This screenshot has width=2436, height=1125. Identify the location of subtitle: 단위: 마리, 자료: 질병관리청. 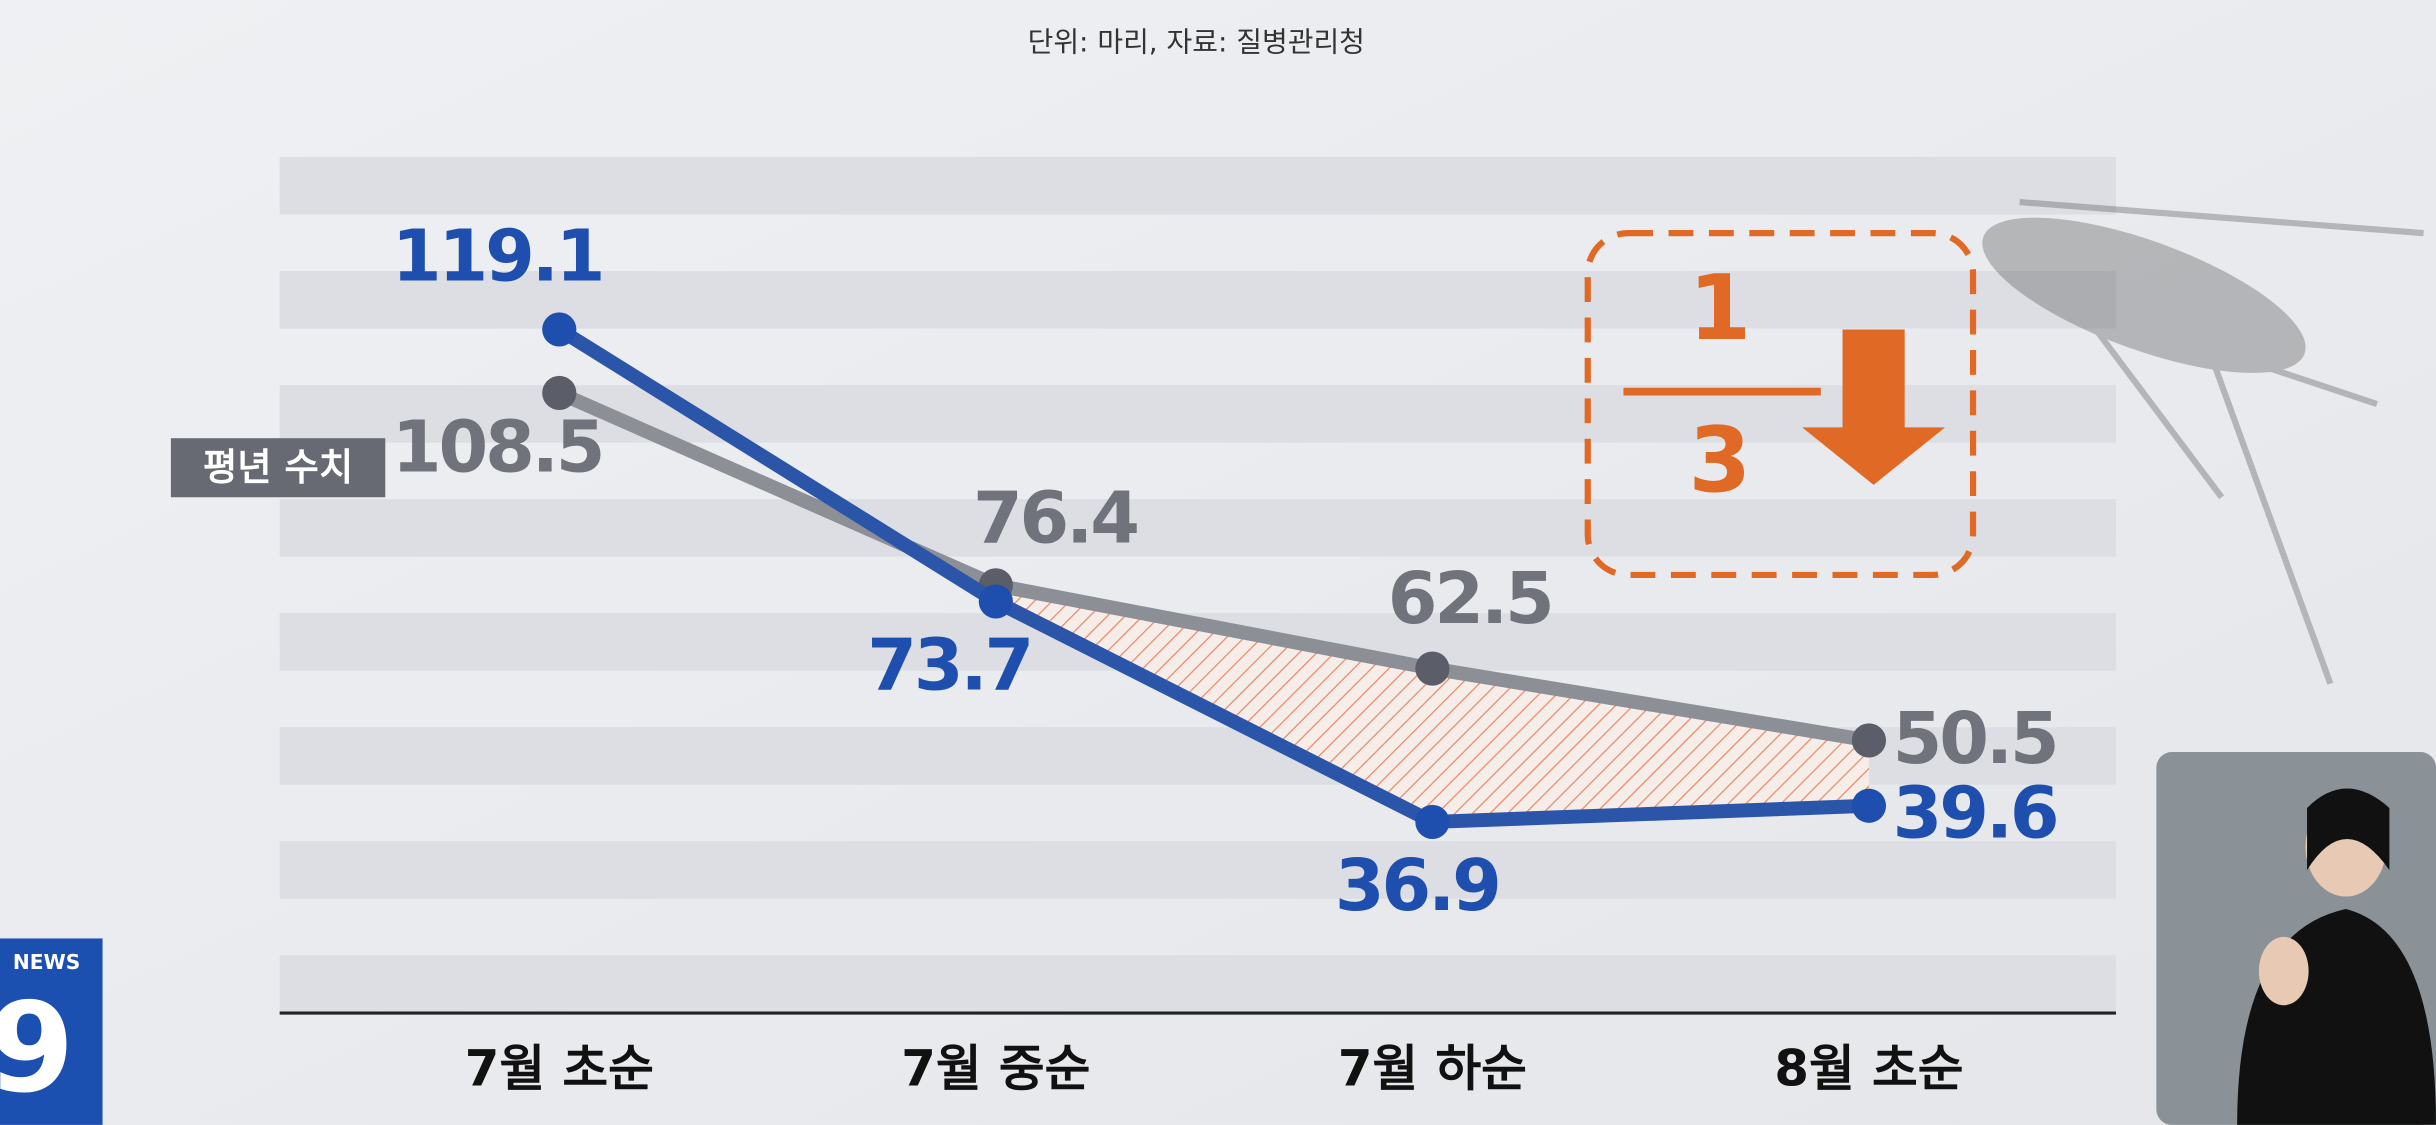
(1196, 42).